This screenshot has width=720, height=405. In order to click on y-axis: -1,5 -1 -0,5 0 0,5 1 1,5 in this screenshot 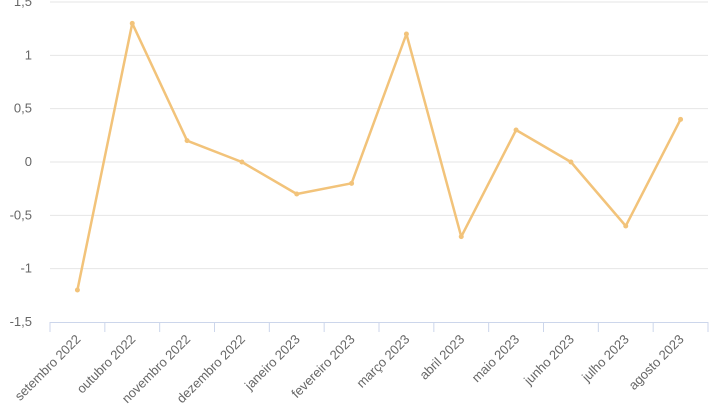, I will do `click(21, 164)`.